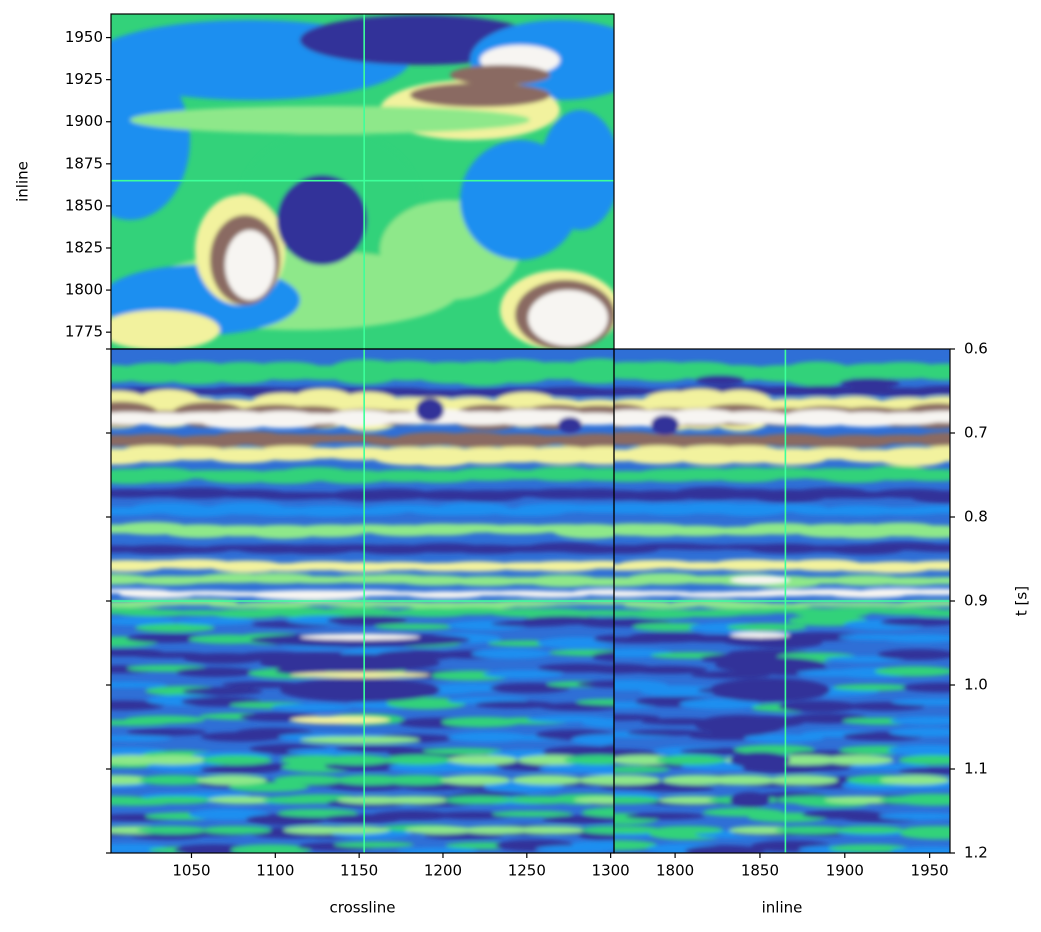 The width and height of the screenshot is (1041, 932). What do you see at coordinates (976, 685) in the screenshot?
I see `y-tick-label: 1.0` at bounding box center [976, 685].